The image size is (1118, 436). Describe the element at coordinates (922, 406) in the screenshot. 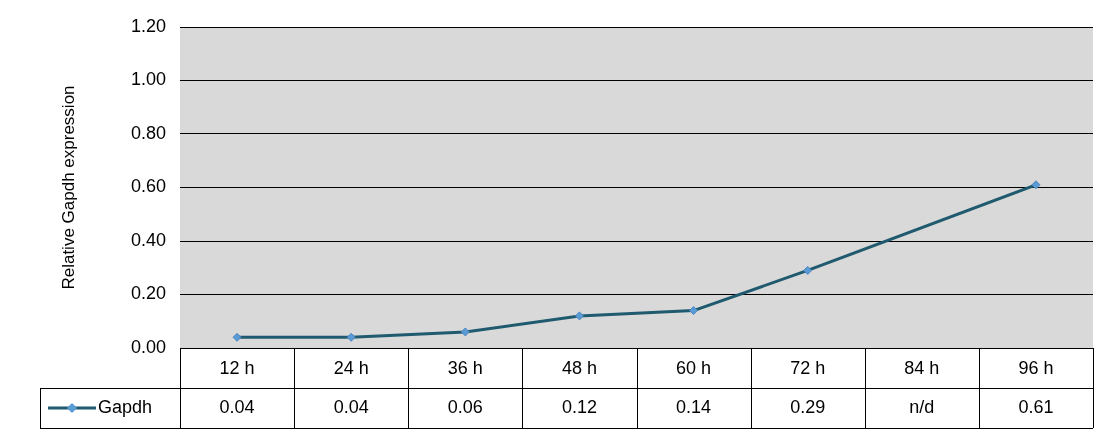

I see `text: n/d` at that location.